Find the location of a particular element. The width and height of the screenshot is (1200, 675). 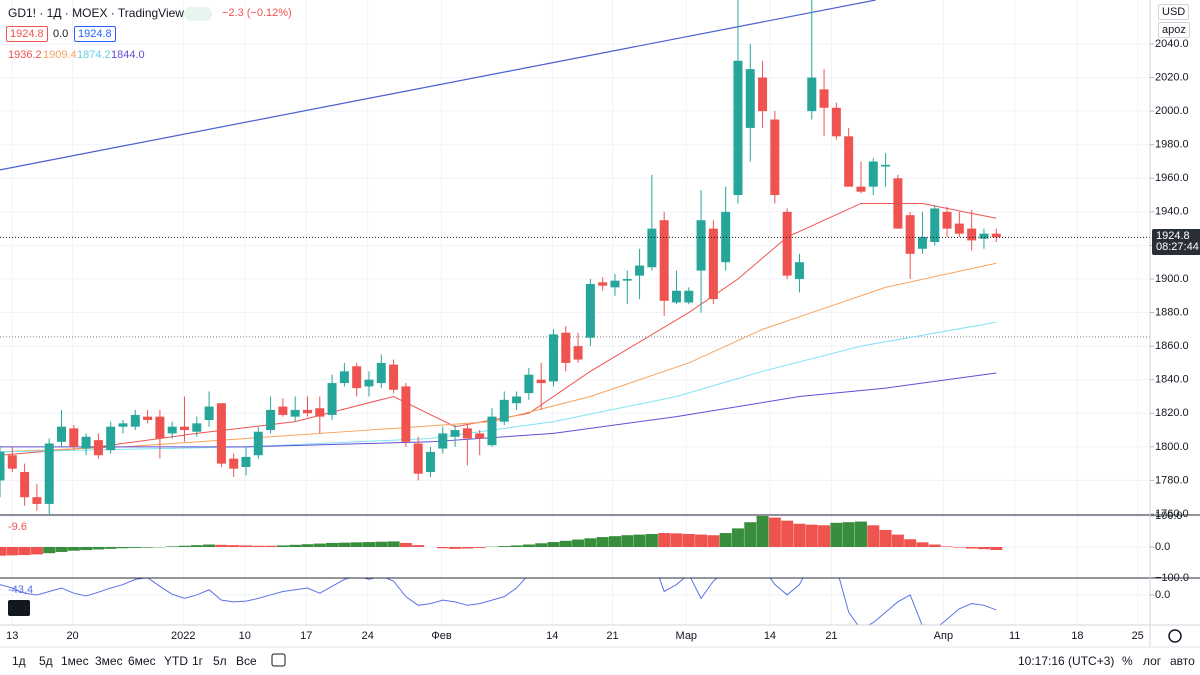

x-tick-label: 10 is located at coordinates (245, 636).